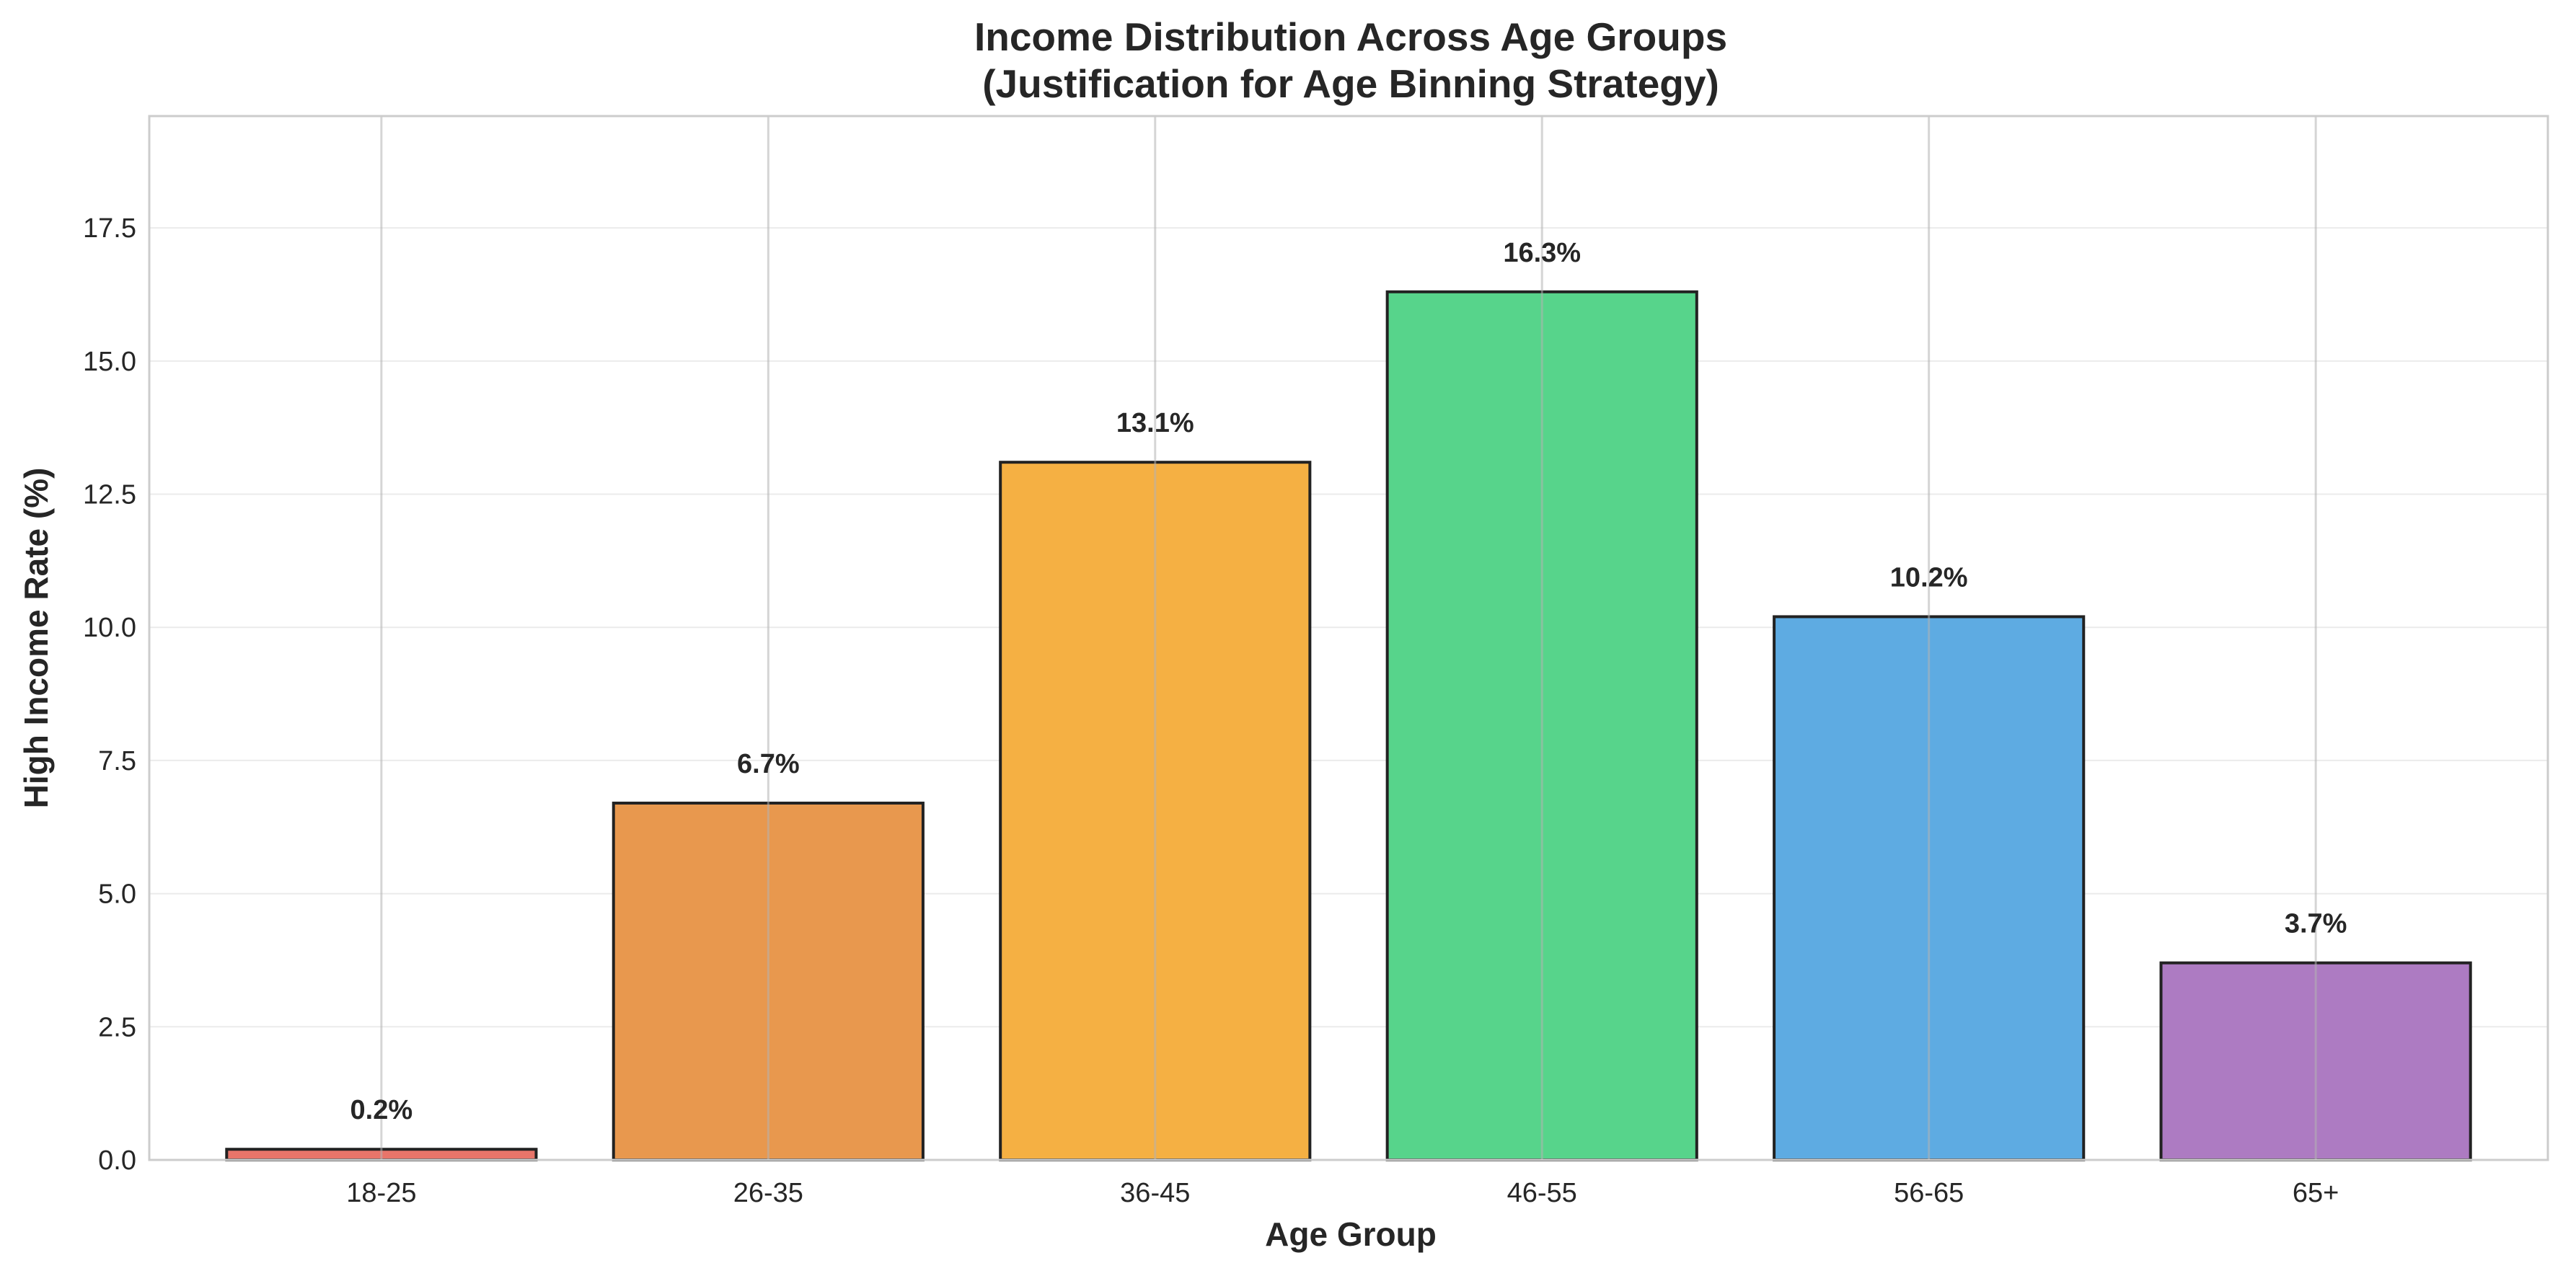  I want to click on x-tick-label: 26-35, so click(768, 1193).